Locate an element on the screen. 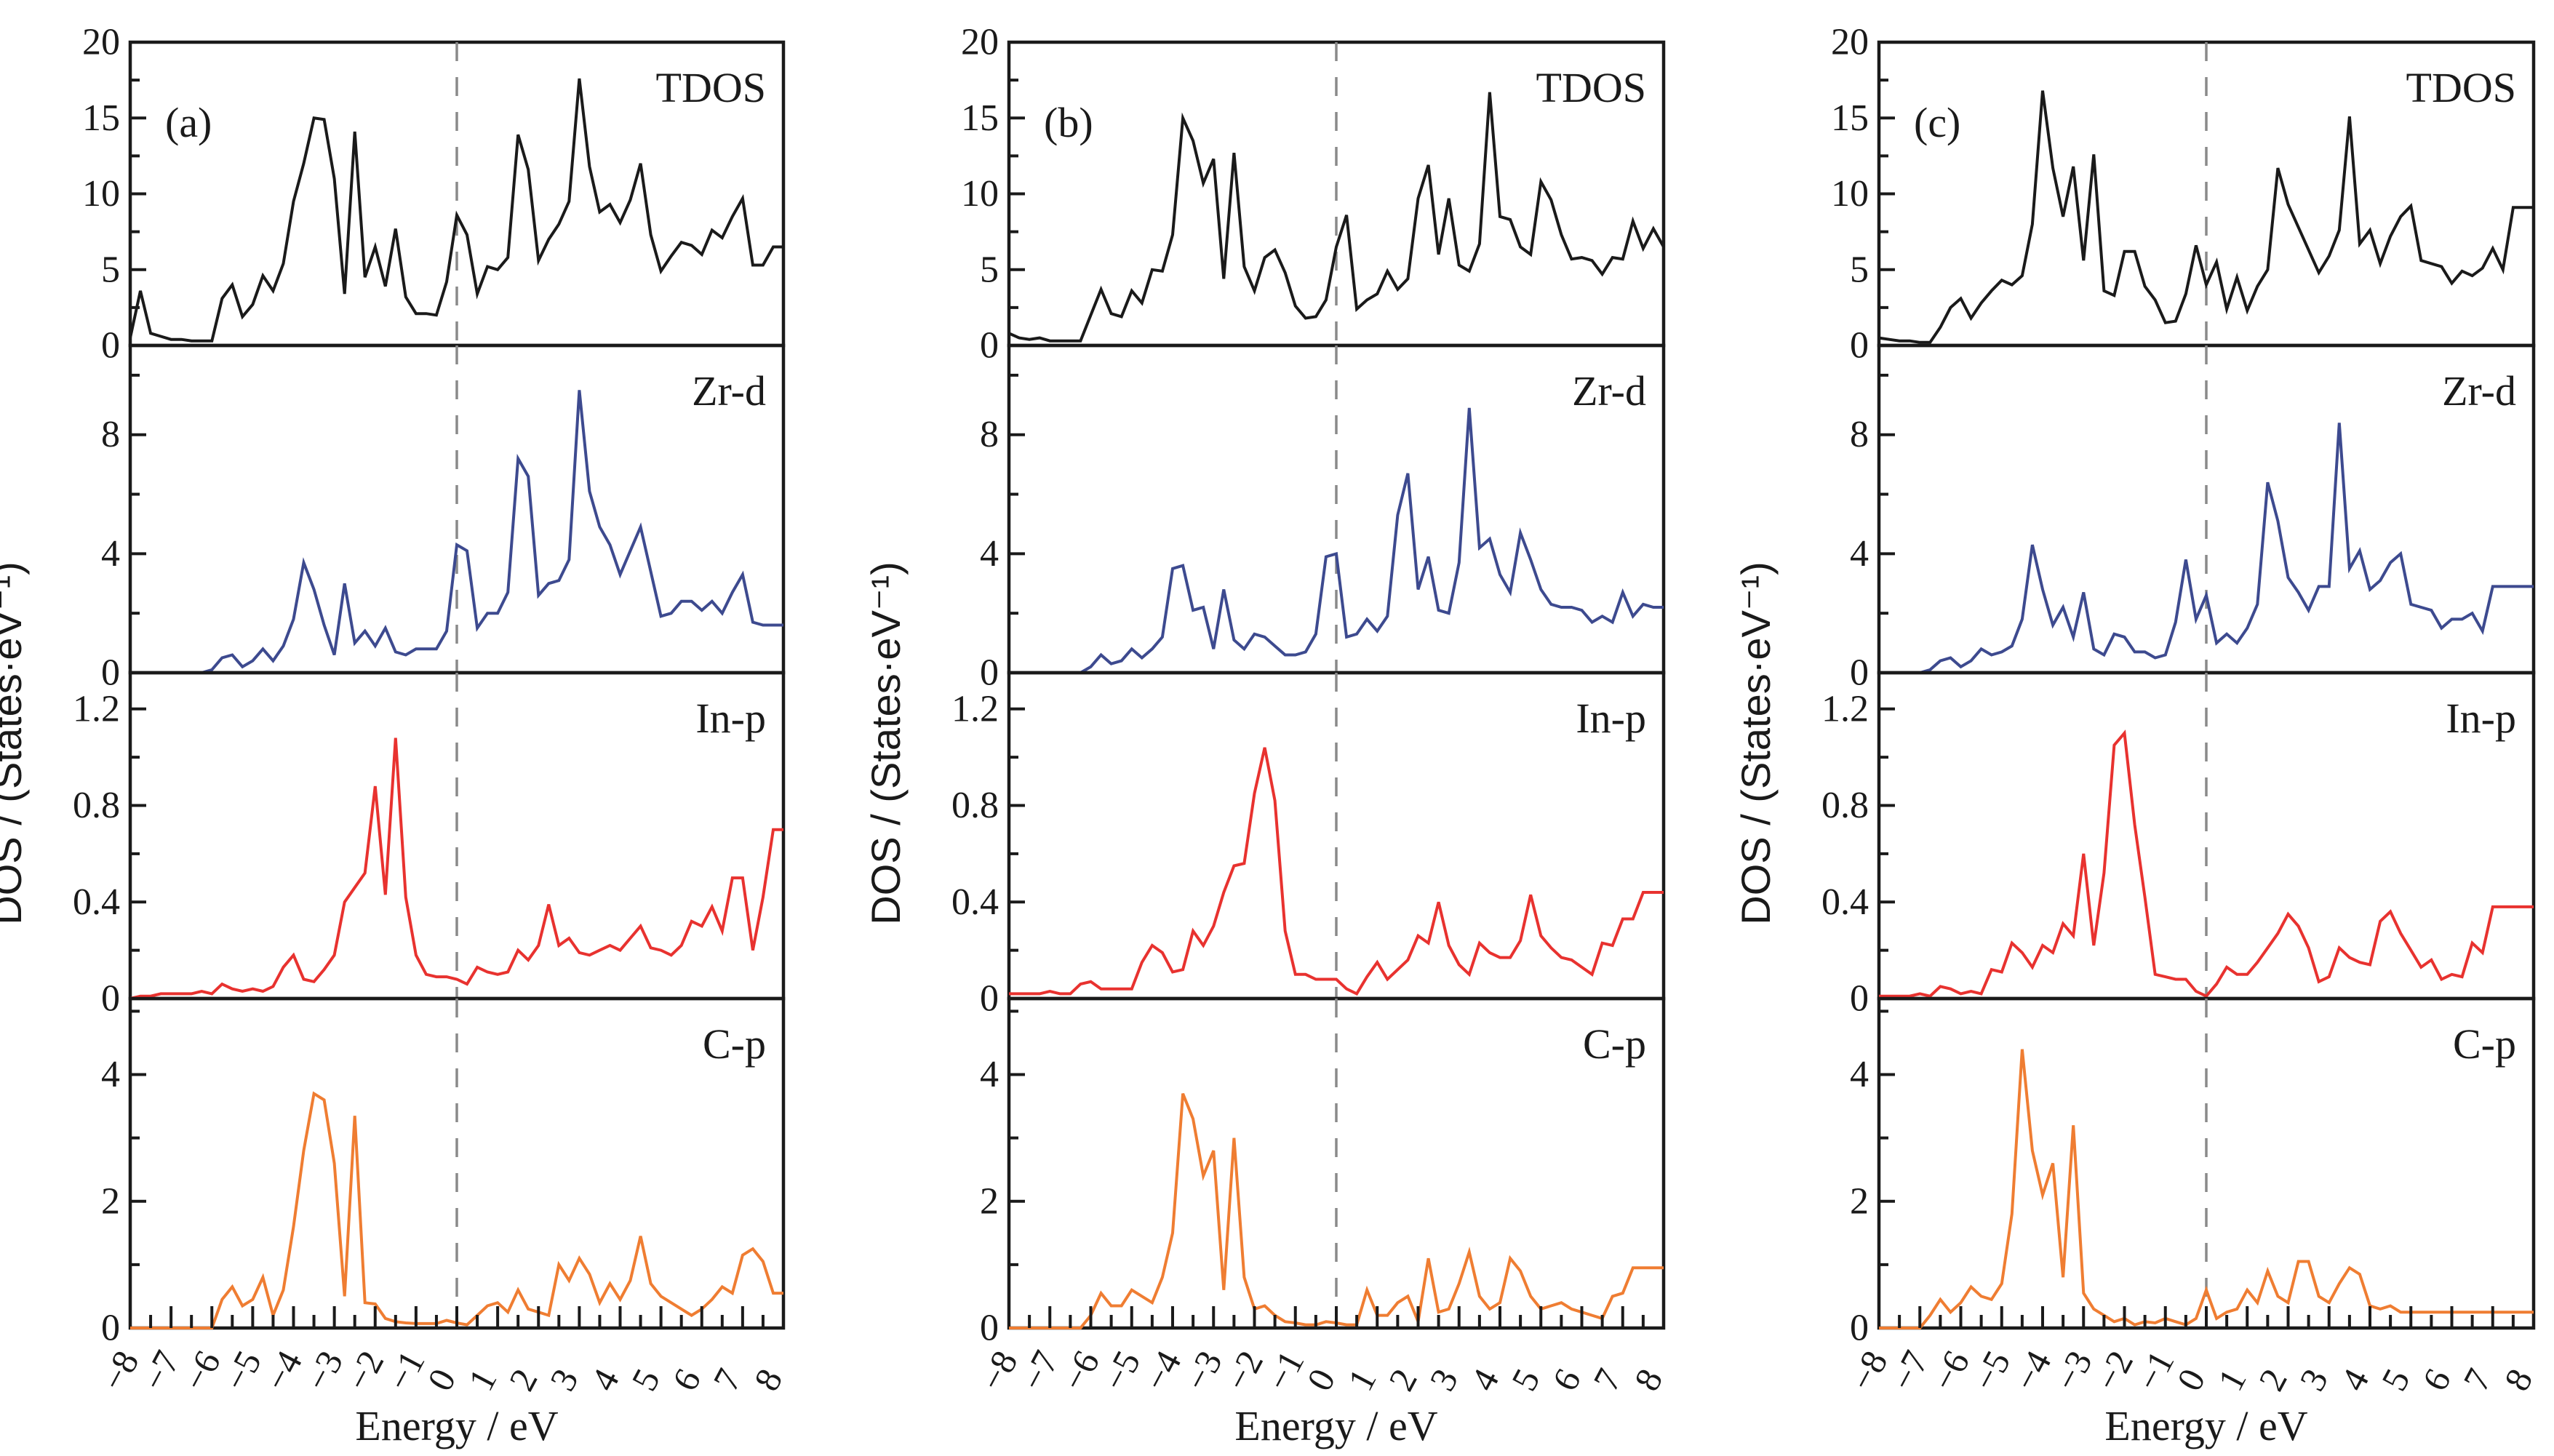  panel-tag: (c) is located at coordinates (1937, 122).